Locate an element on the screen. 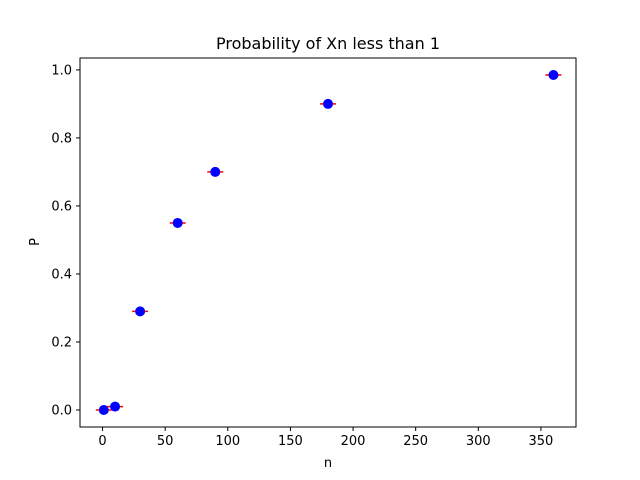 The height and width of the screenshot is (480, 640). y-tick-label: 0.6 is located at coordinates (61, 206).